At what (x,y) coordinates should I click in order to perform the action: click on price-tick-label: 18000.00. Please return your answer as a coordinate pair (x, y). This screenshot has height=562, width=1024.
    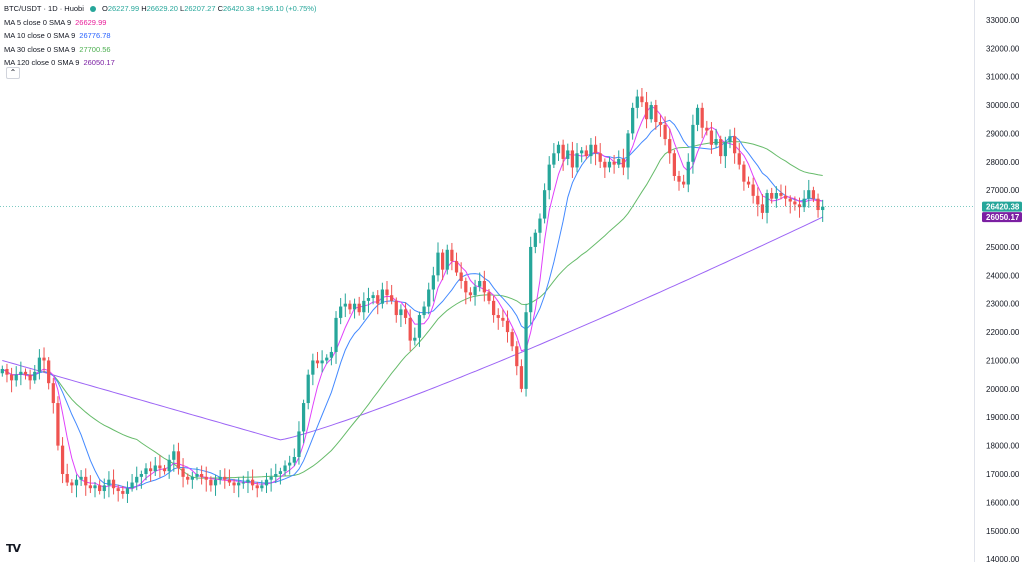
    Looking at the image, I should click on (1003, 446).